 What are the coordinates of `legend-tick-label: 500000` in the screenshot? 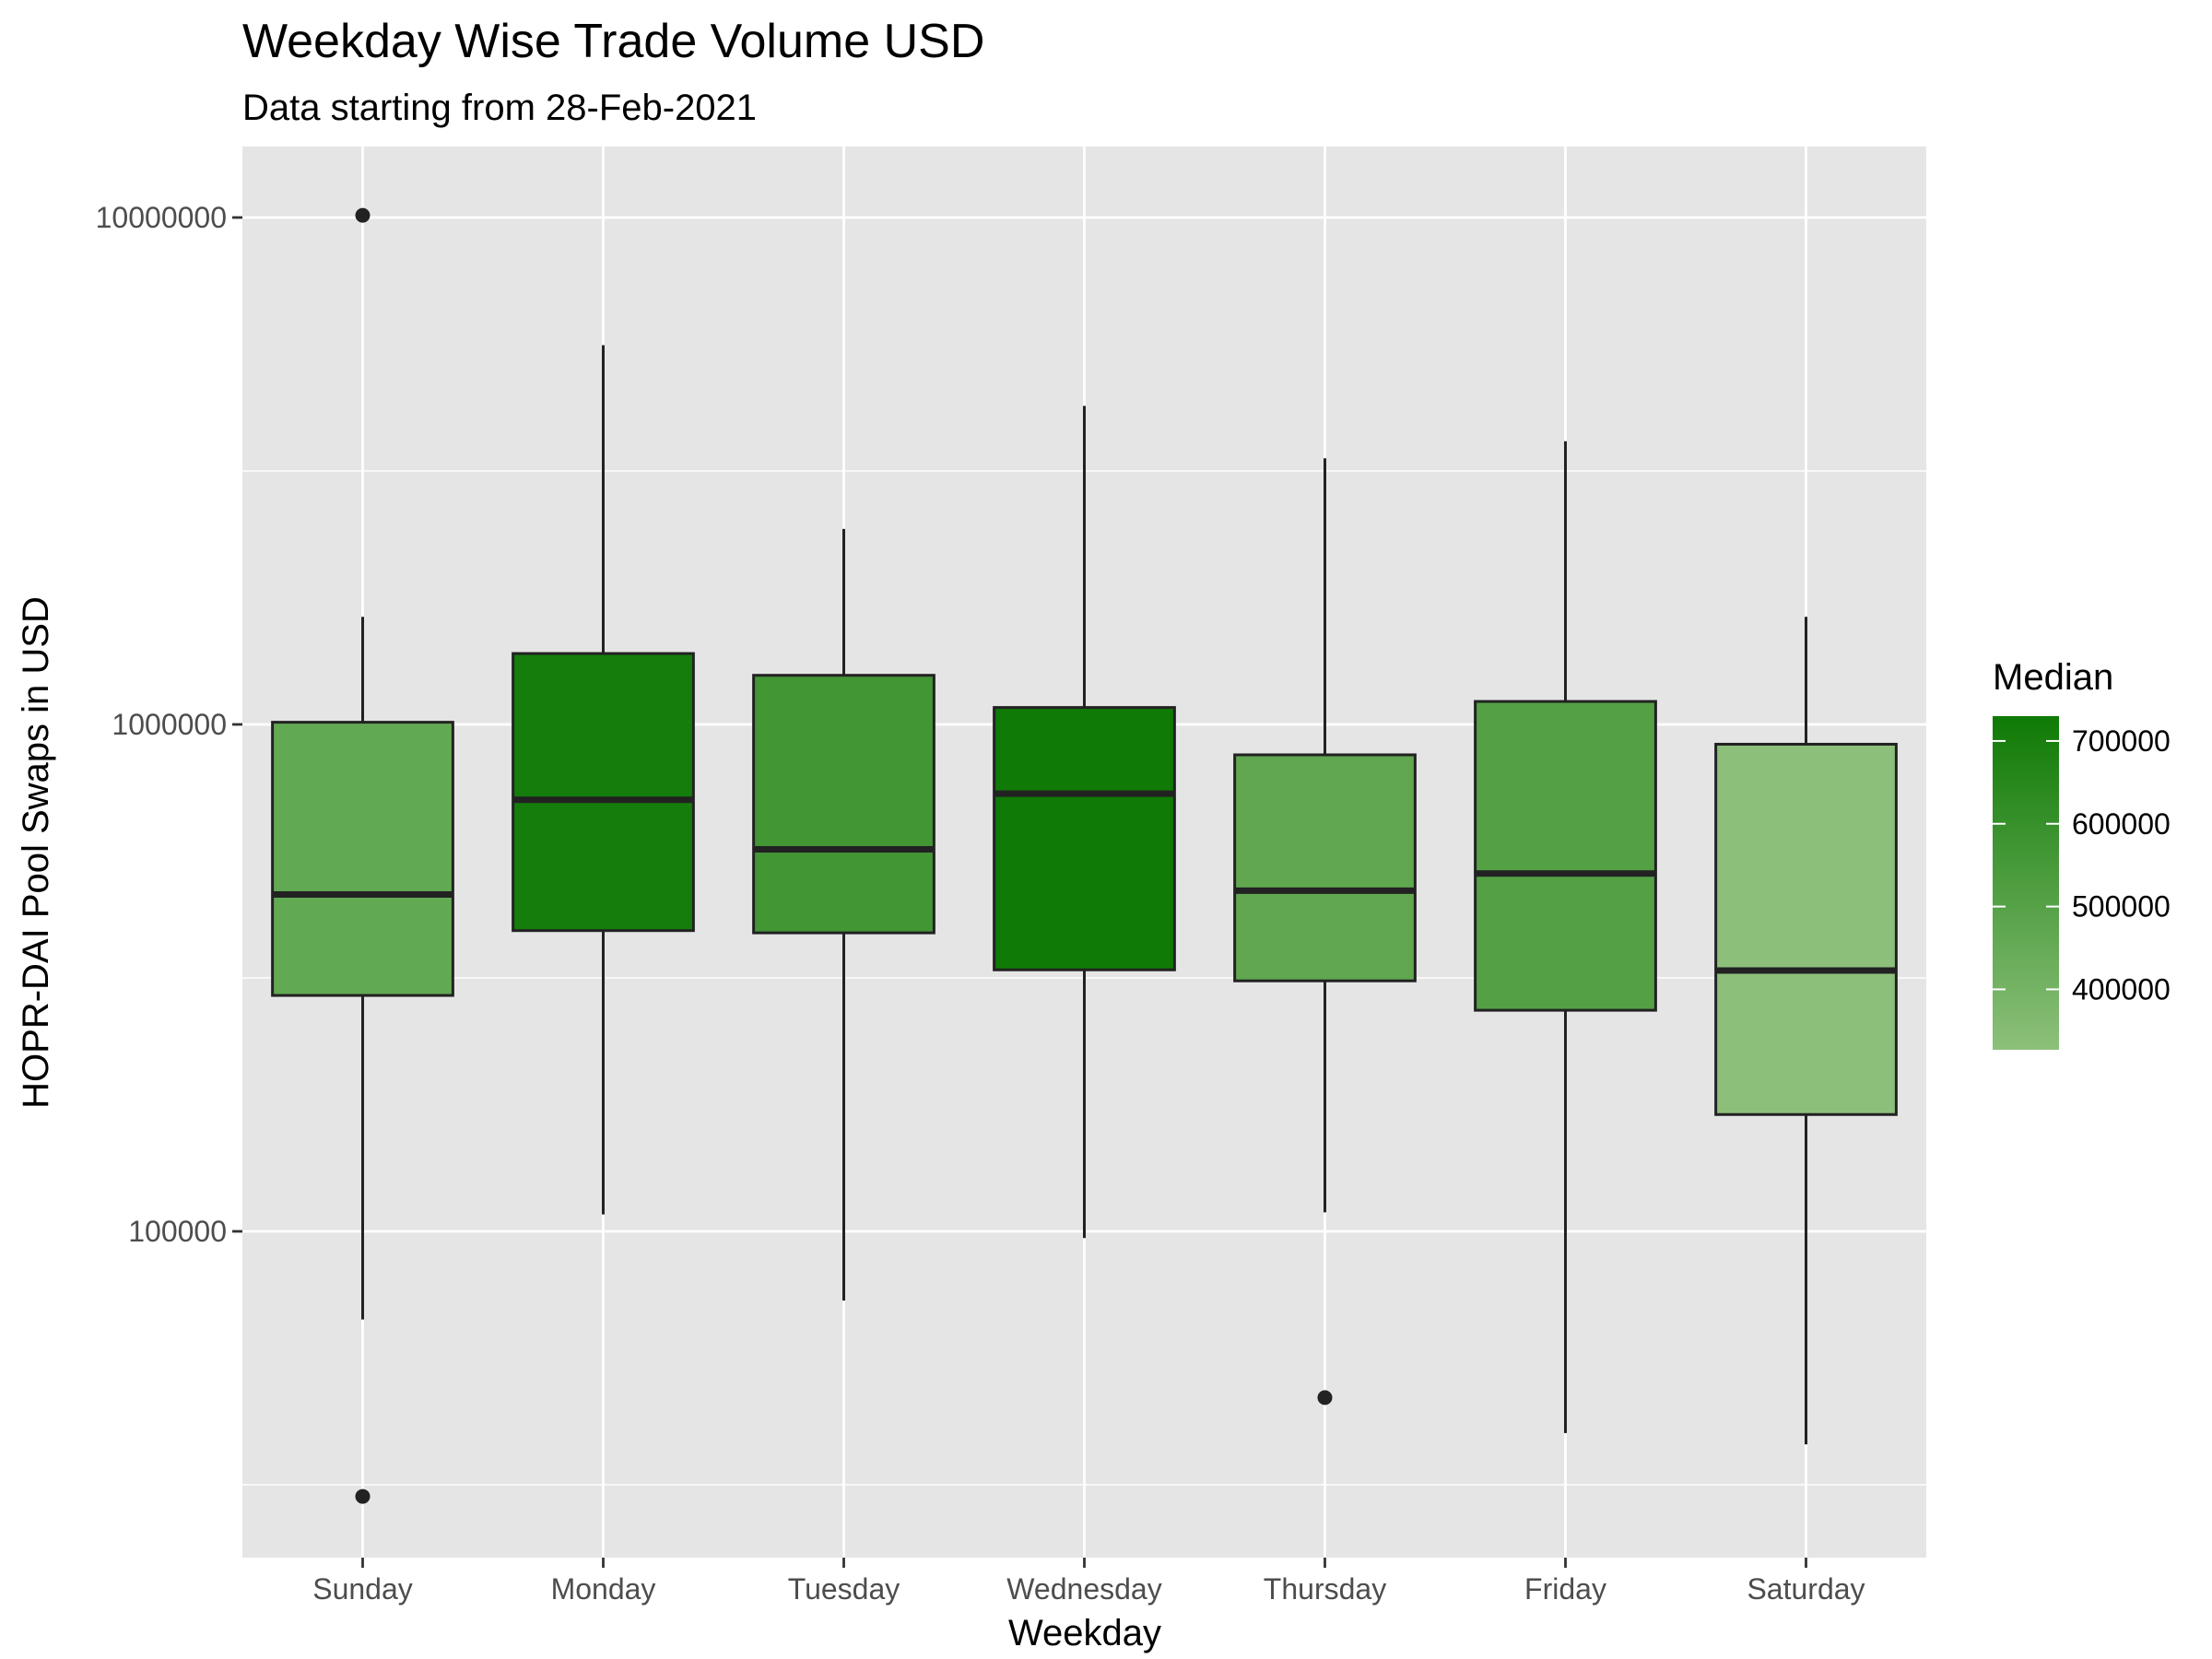 It's located at (2121, 907).